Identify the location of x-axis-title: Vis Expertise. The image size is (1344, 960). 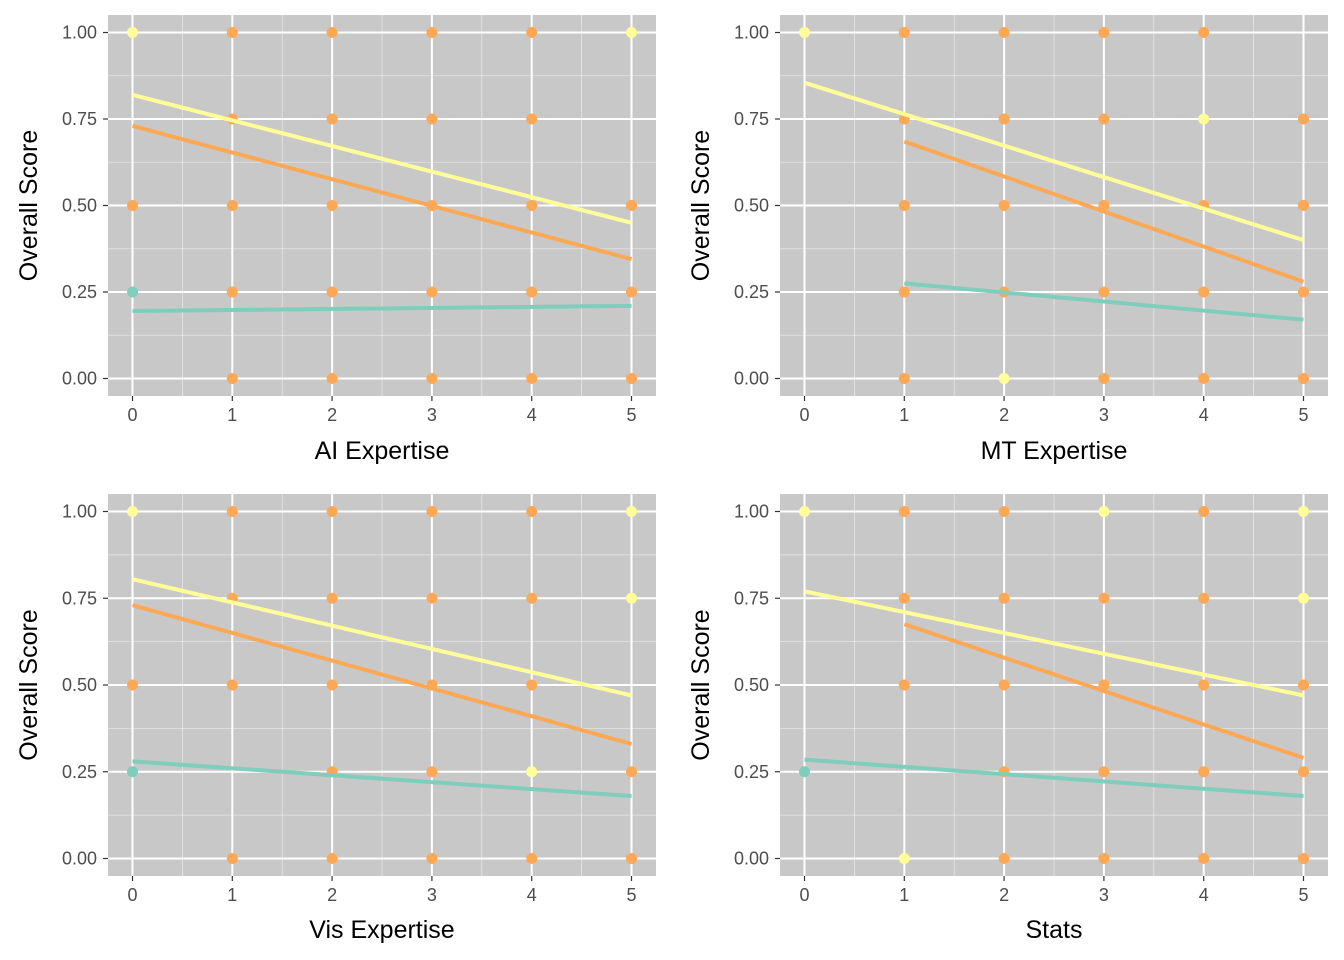
(381, 930).